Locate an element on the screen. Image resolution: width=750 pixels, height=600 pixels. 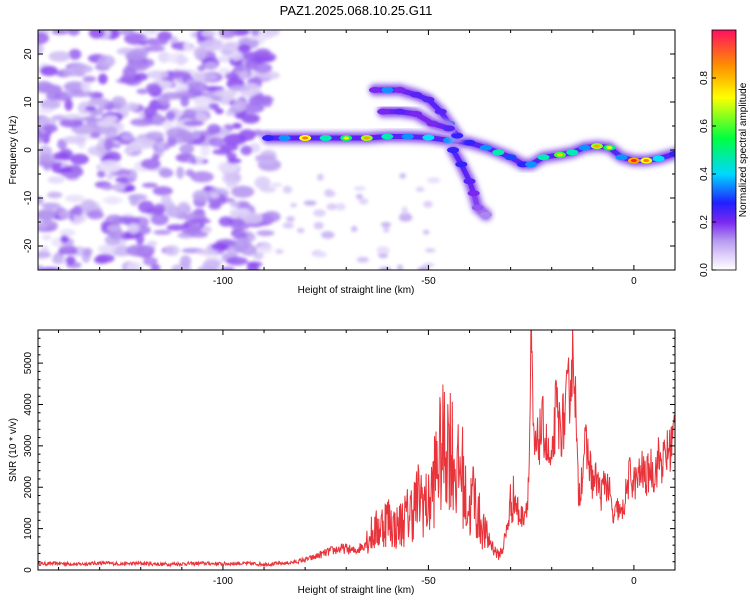
snr-x-axis-label: Height of straight line (km) is located at coordinates (356, 590).